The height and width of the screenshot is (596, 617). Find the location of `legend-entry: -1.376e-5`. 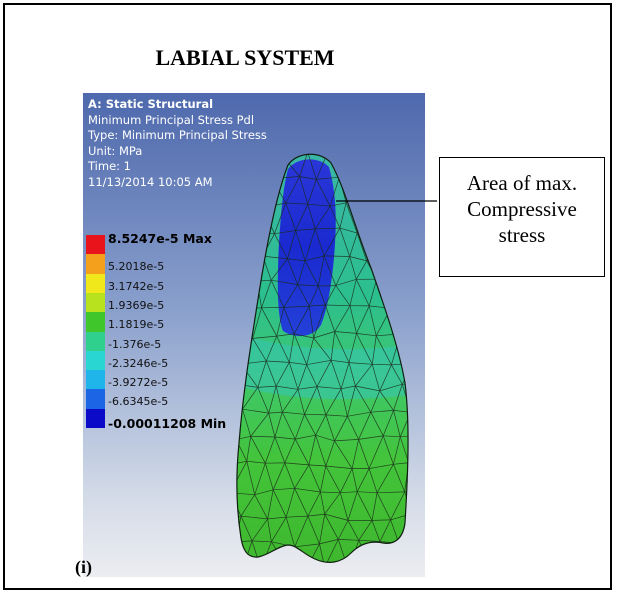

legend-entry: -1.376e-5 is located at coordinates (186, 341).